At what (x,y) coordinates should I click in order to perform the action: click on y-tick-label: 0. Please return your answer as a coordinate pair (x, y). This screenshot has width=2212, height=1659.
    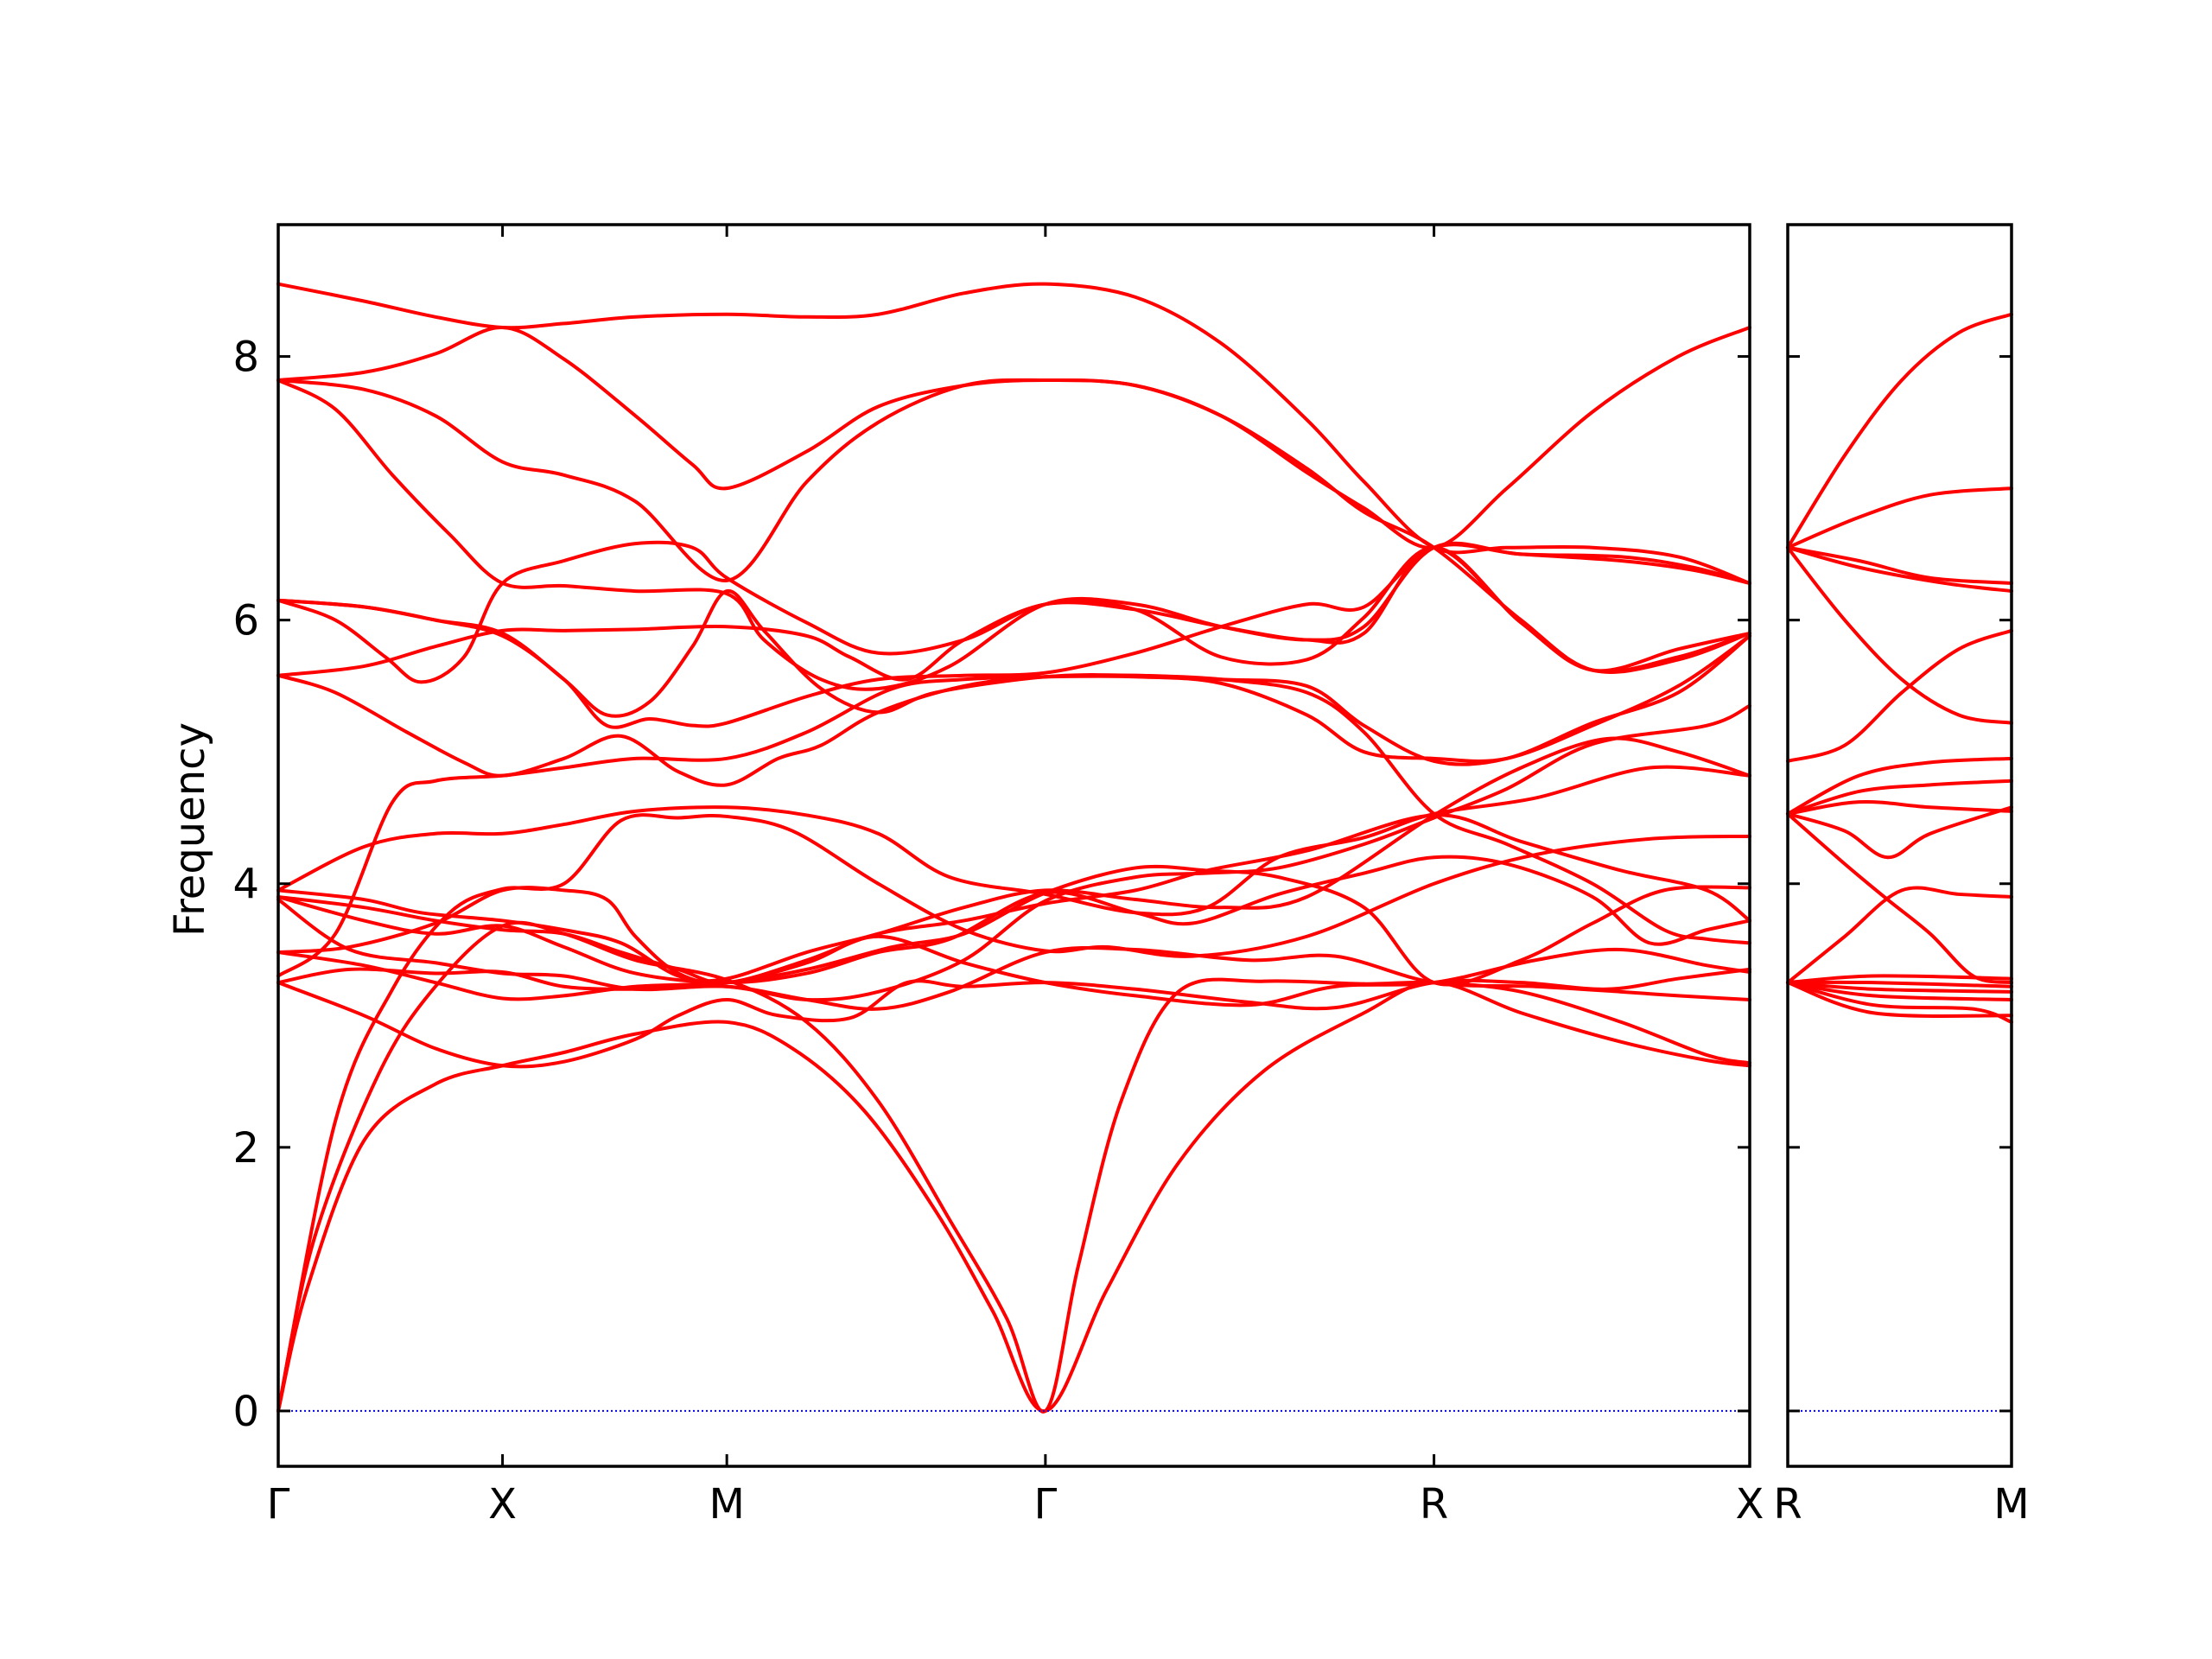
    Looking at the image, I should click on (245, 1412).